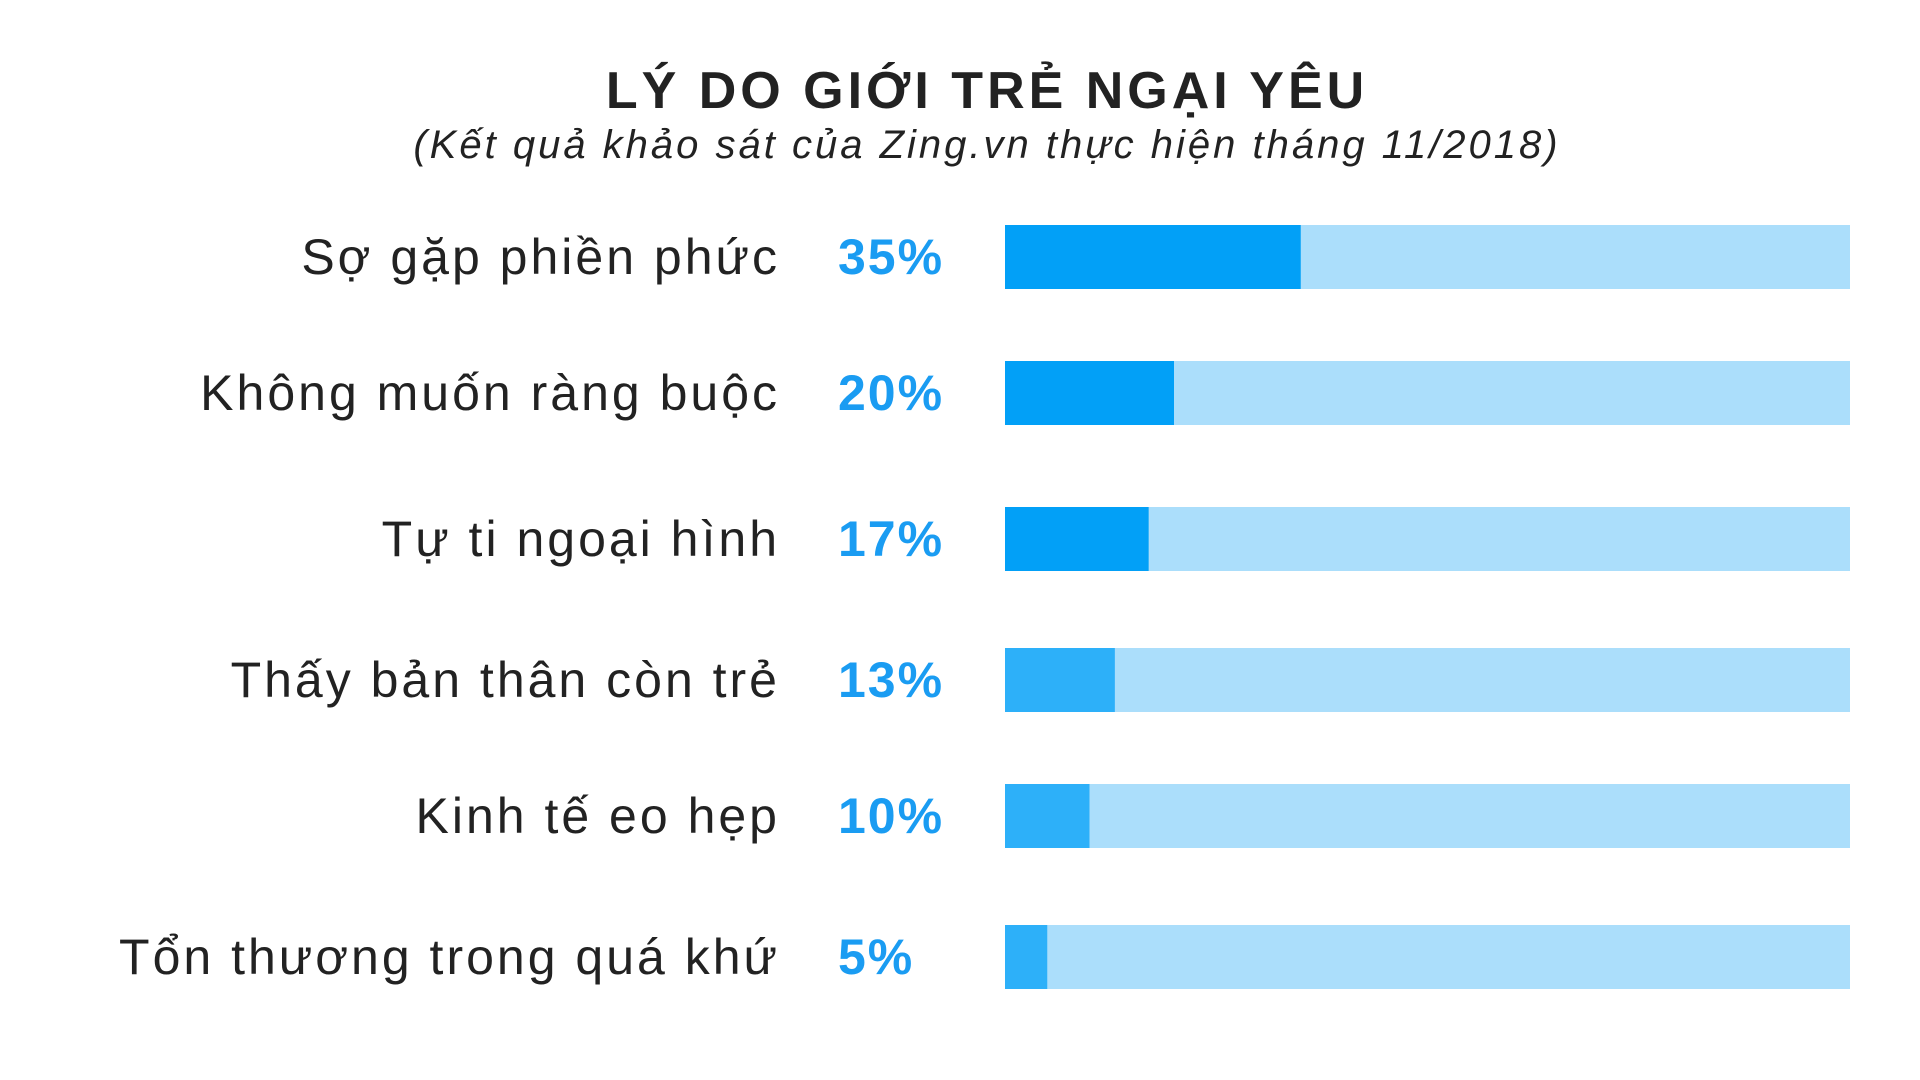 The height and width of the screenshot is (1080, 1920). What do you see at coordinates (987, 90) in the screenshot?
I see `chart-title: LÝ DO GIỚI TRẺ NGẠI YÊU` at bounding box center [987, 90].